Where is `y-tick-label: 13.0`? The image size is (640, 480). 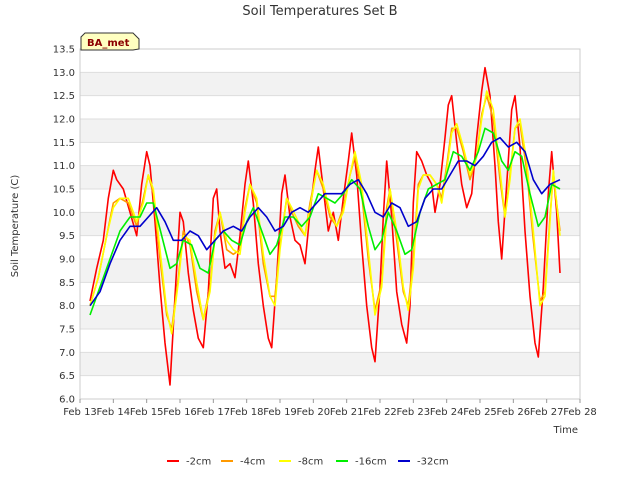
y-tick-label: 13.0 is located at coordinates (64, 73).